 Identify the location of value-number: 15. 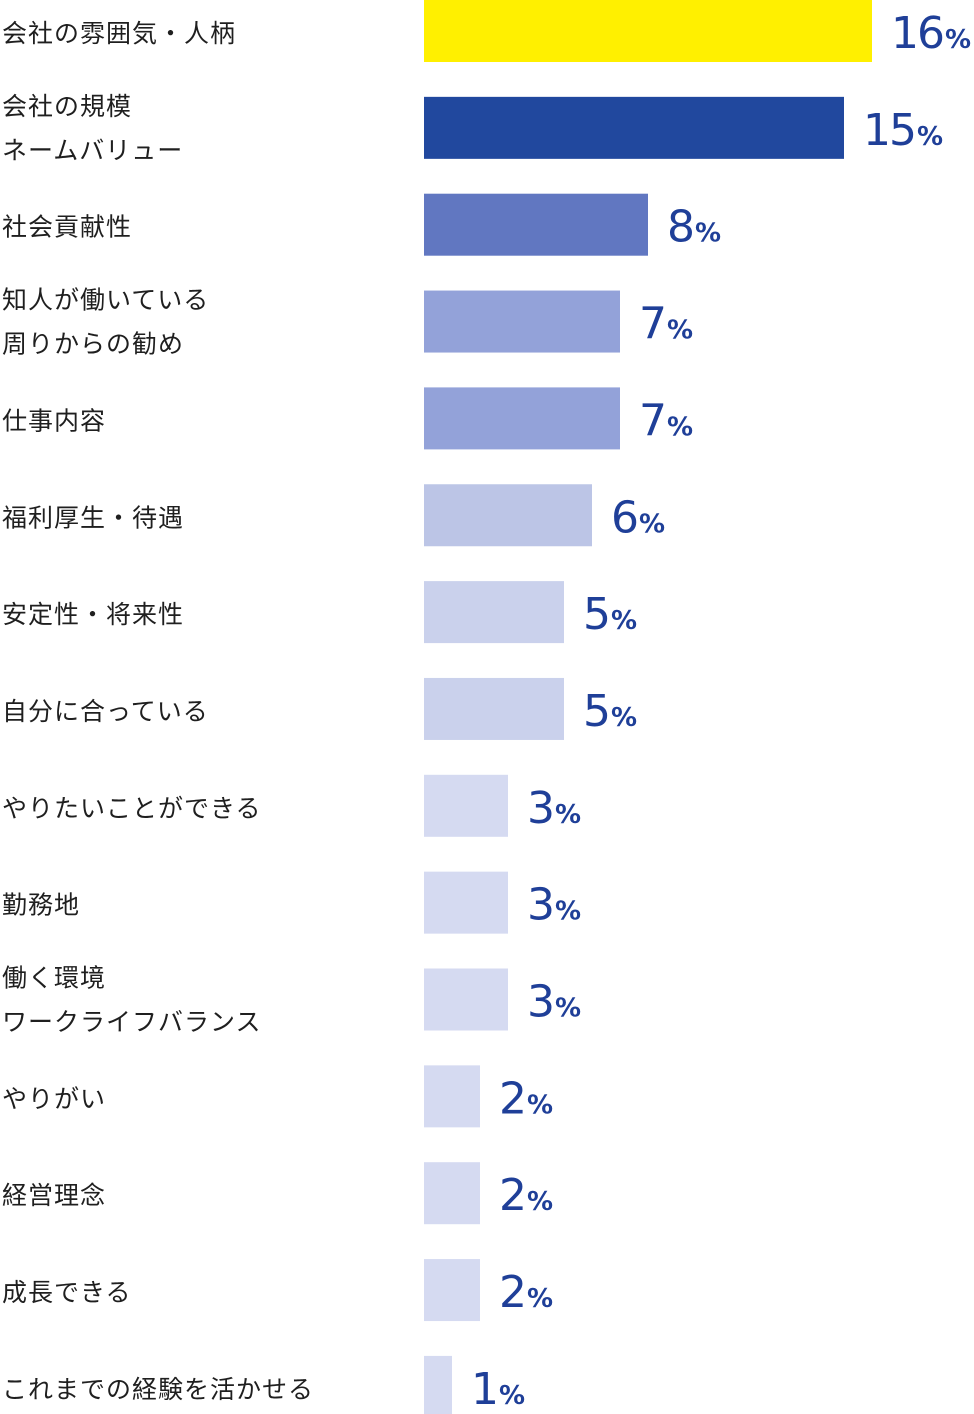
(889, 130).